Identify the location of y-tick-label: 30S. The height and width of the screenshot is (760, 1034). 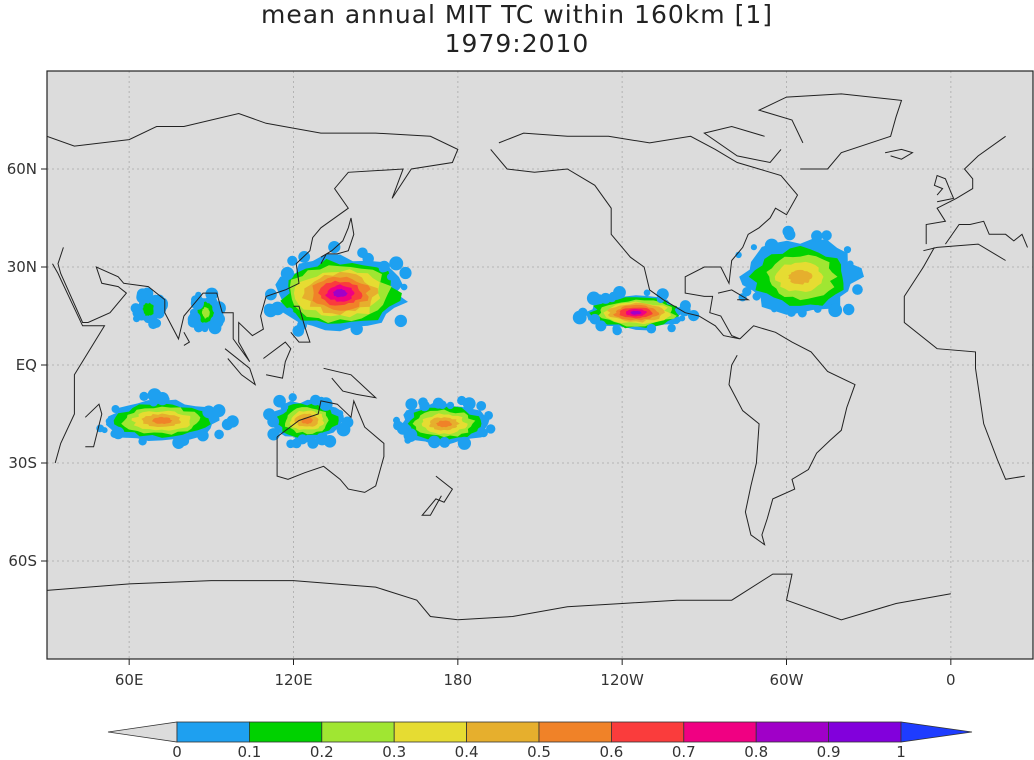
(22, 463).